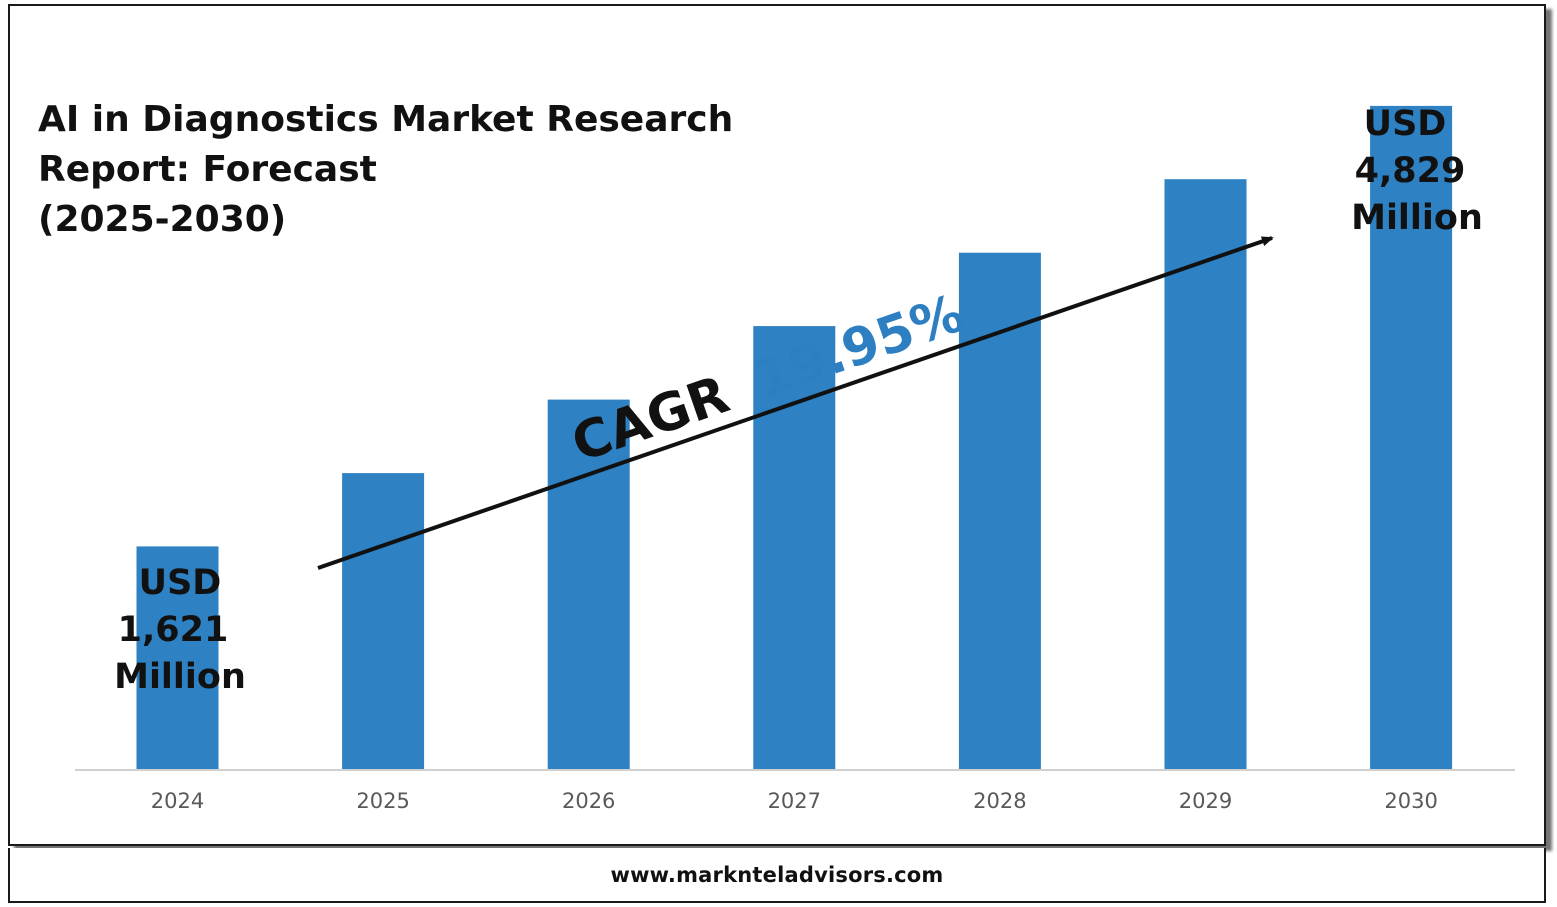  I want to click on x-tick-label-2030: 2030, so click(1410, 801).